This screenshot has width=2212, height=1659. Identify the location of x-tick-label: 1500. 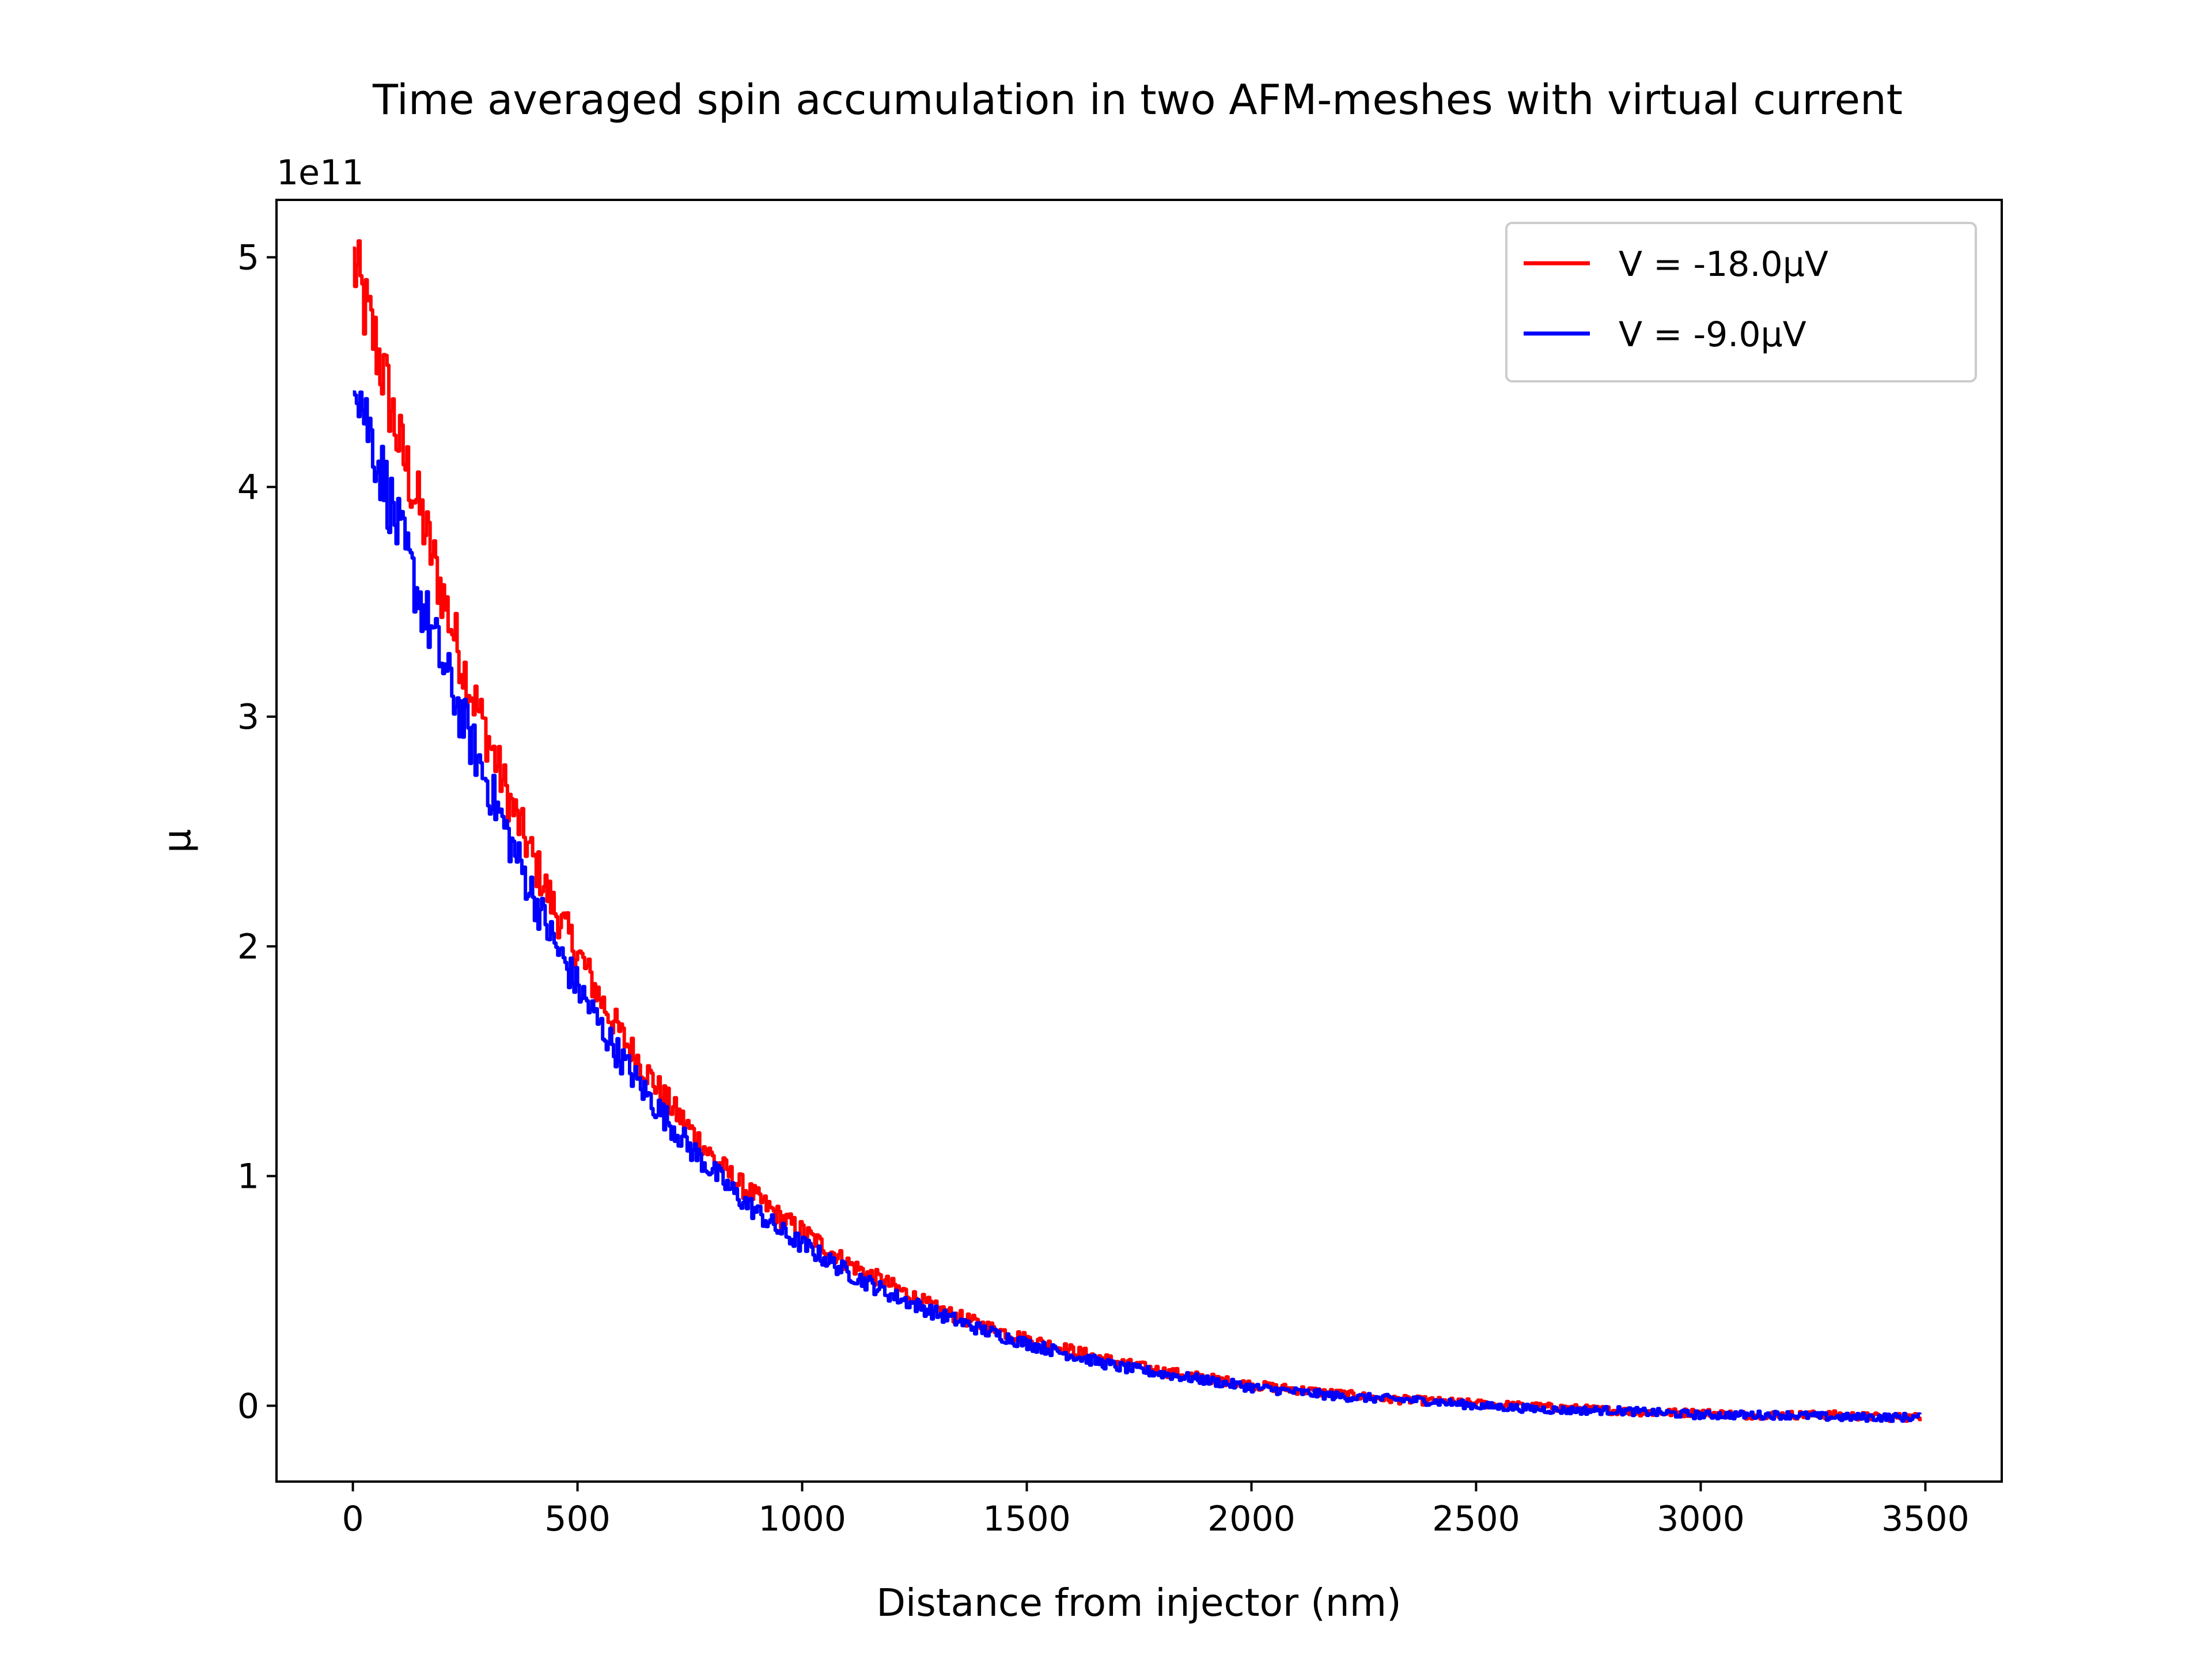
(1027, 1519).